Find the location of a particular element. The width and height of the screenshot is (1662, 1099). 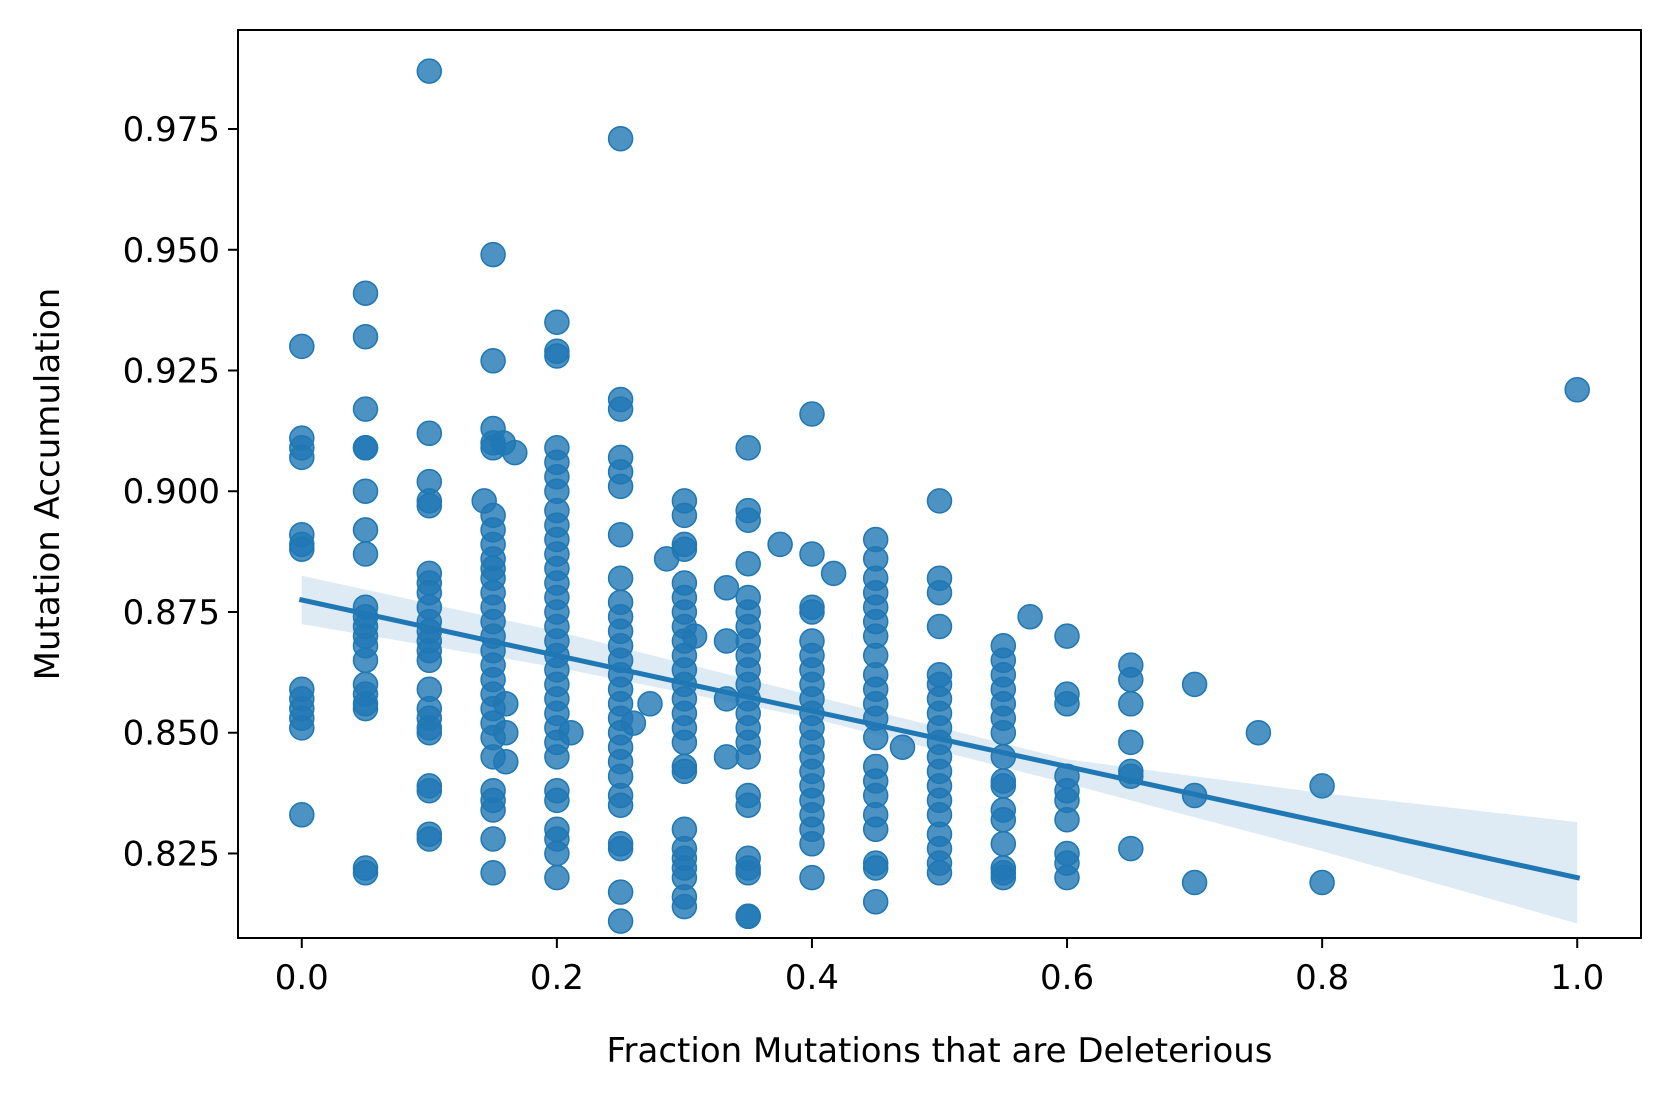

y-axis-label: Mutation Accumulation is located at coordinates (48, 484).